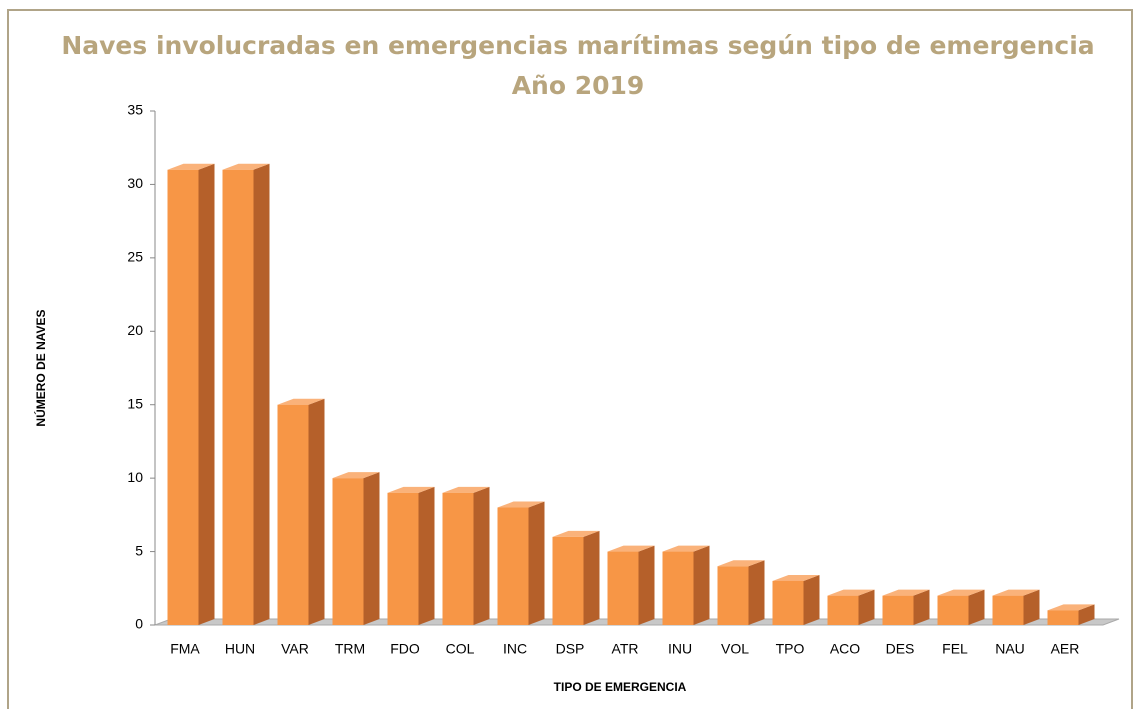  What do you see at coordinates (240, 649) in the screenshot?
I see `x-tick-label: HUN` at bounding box center [240, 649].